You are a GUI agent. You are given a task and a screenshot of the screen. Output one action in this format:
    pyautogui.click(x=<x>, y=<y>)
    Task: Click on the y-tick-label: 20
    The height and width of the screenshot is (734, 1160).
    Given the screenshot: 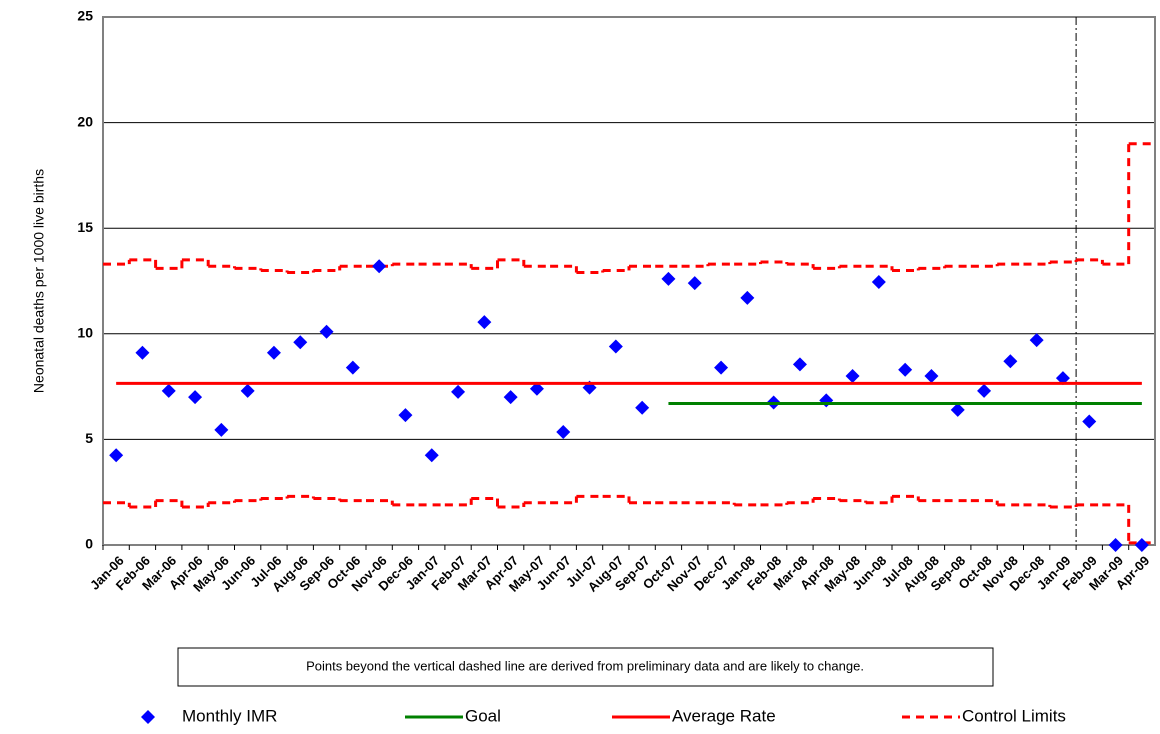 What is the action you would take?
    pyautogui.click(x=85, y=121)
    